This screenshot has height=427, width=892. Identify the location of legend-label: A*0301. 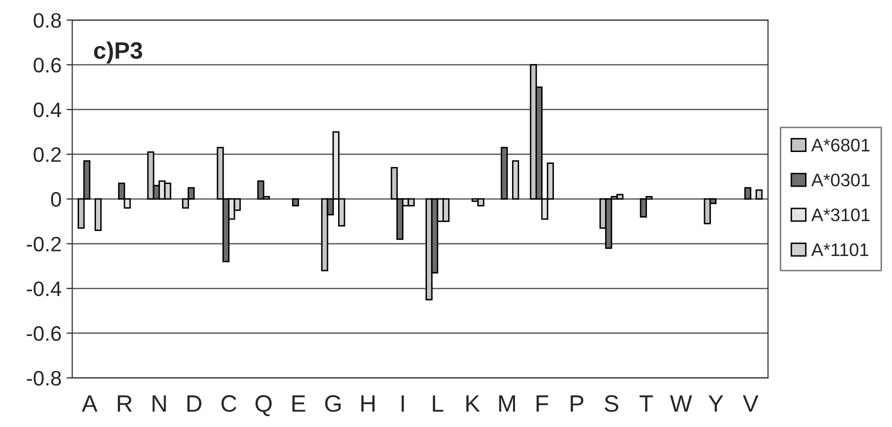
(840, 180).